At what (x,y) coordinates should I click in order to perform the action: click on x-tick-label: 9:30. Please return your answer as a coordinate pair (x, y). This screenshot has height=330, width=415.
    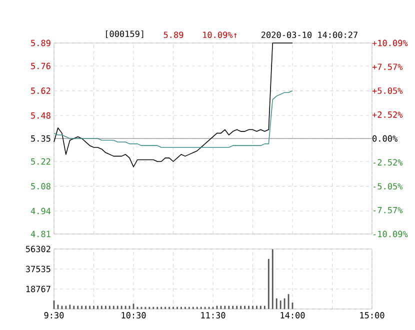
    Looking at the image, I should click on (54, 315).